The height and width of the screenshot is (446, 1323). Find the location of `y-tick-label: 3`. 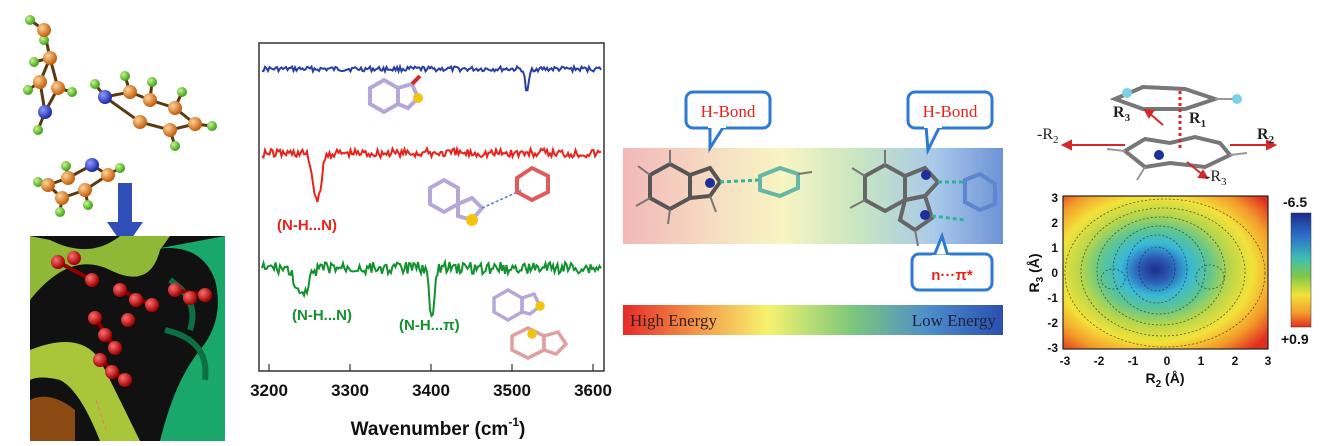

y-tick-label: 3 is located at coordinates (1054, 198).